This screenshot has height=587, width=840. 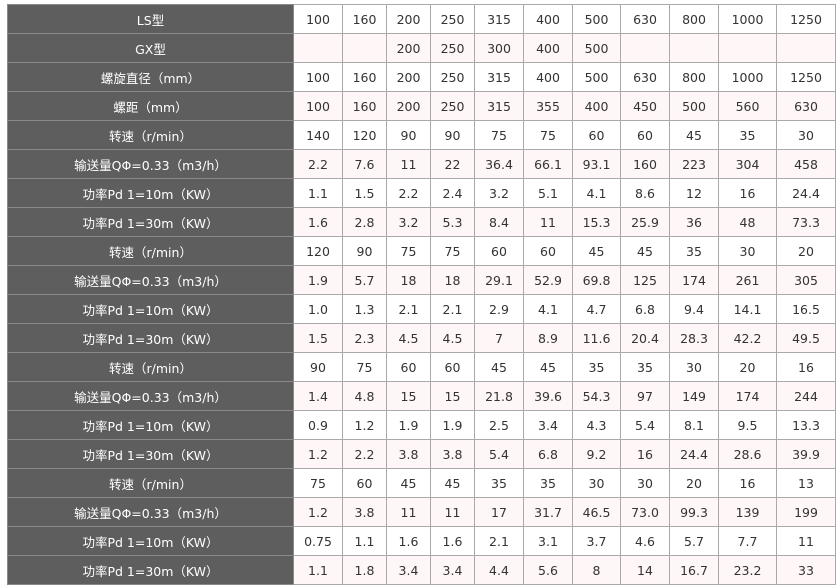 I want to click on table-cell: 160, so click(x=645, y=164).